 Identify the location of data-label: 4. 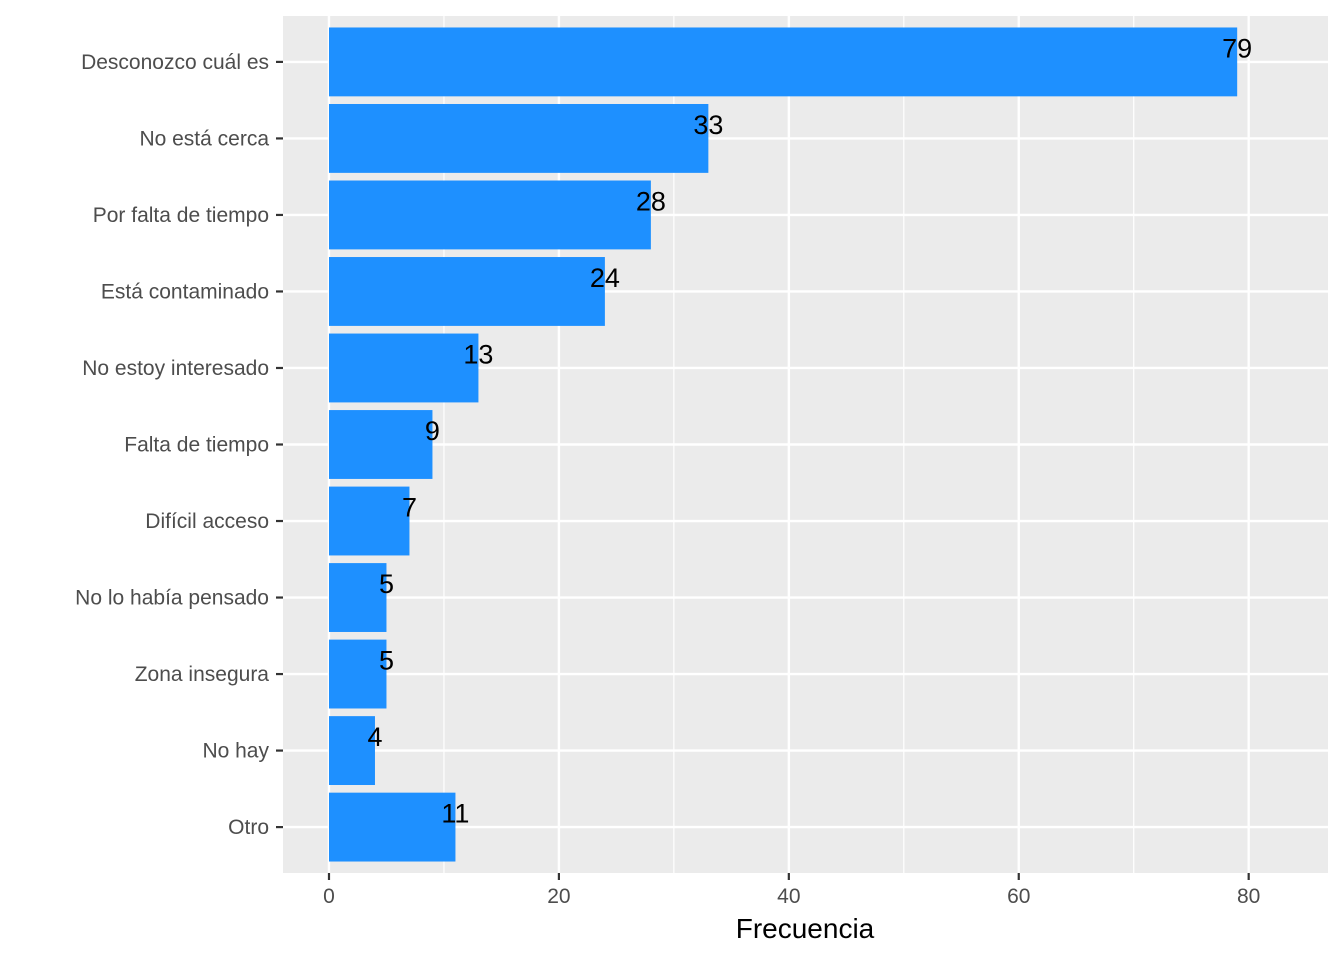
(374, 737).